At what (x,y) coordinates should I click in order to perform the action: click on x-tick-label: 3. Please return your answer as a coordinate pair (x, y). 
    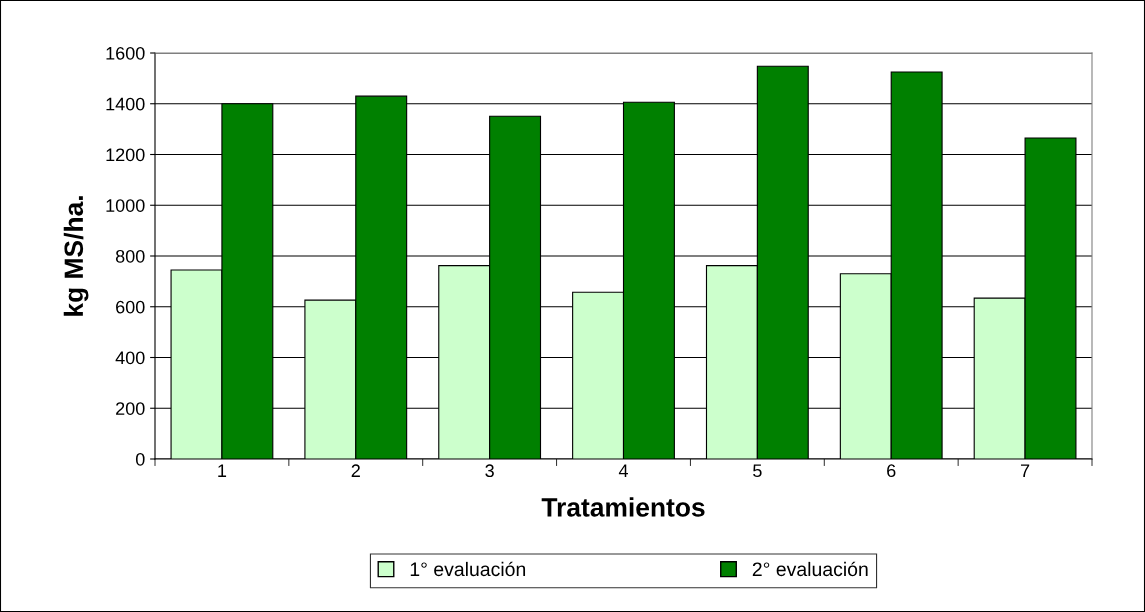
    Looking at the image, I should click on (489, 471).